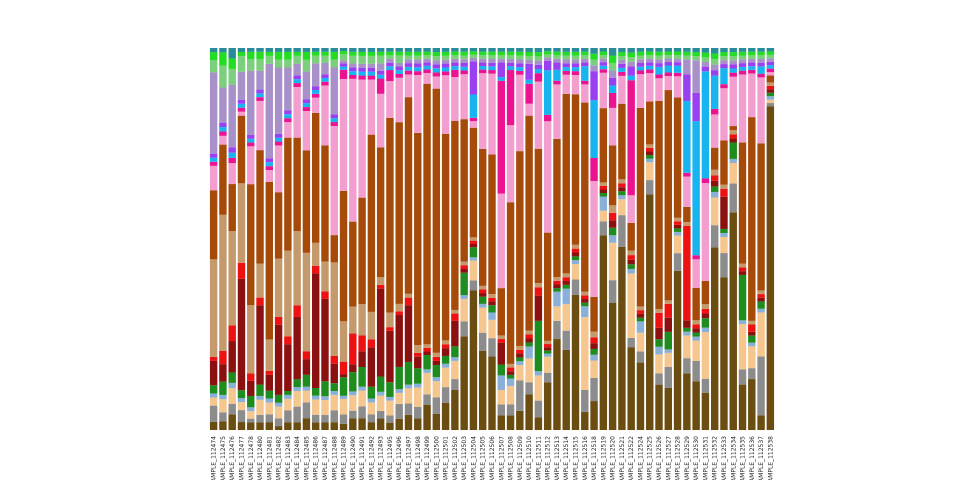 This screenshot has width=960, height=480. Describe the element at coordinates (640, 458) in the screenshot. I see `x-tick-label: AMPLE_112524` at that location.